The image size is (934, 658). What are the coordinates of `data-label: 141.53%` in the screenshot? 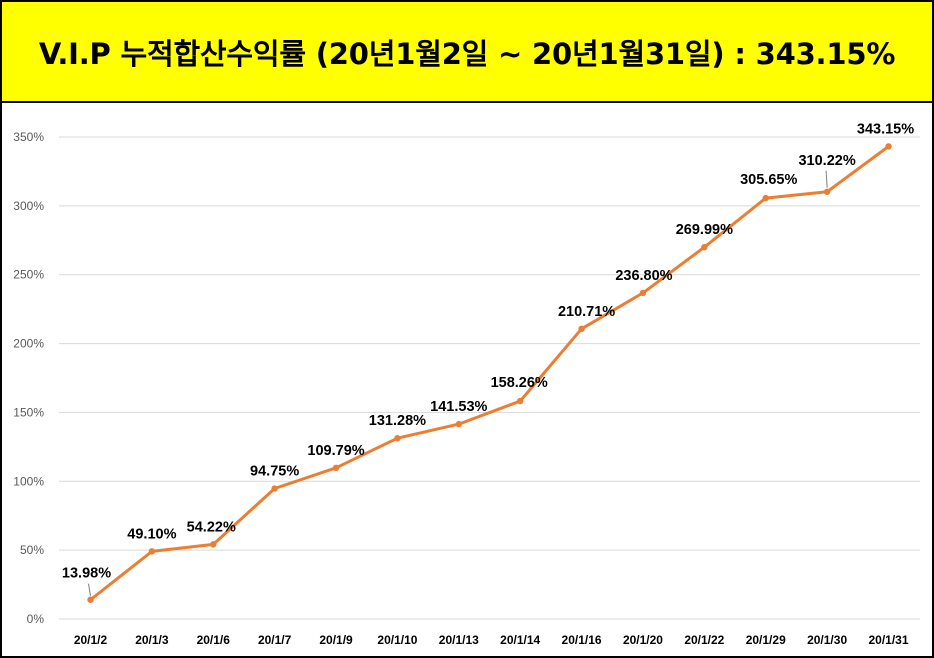 It's located at (458, 407).